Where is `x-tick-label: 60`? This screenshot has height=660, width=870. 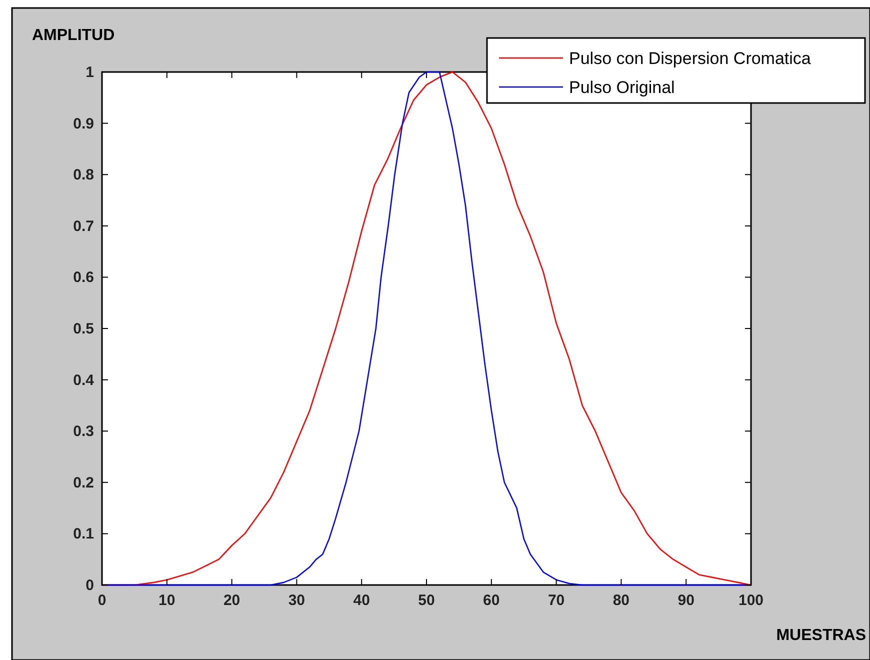 x-tick-label: 60 is located at coordinates (491, 600).